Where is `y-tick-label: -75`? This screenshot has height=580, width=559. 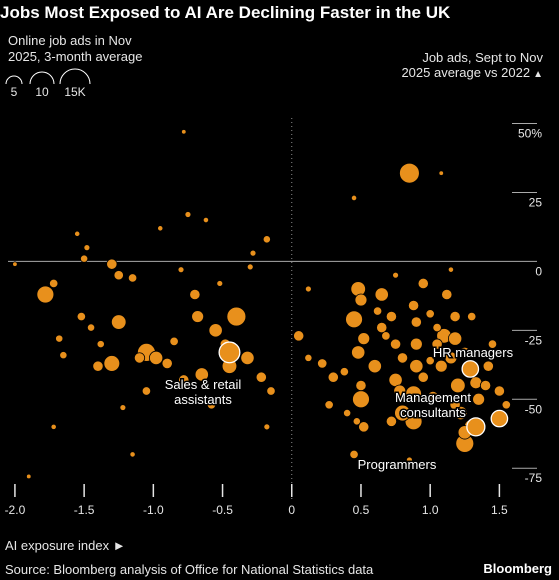
y-tick-label: -75 is located at coordinates (534, 478).